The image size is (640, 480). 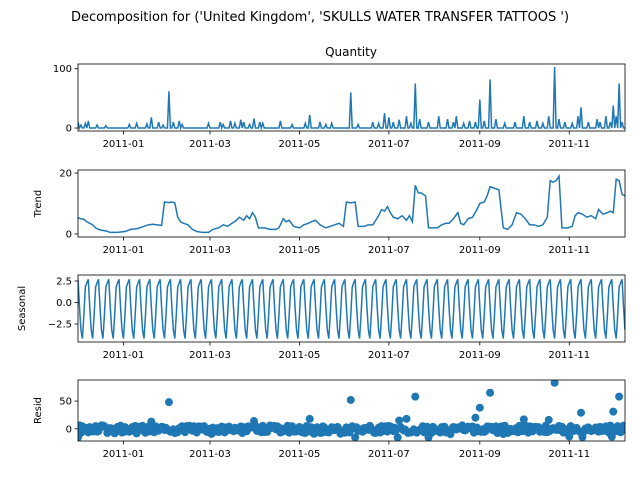 I want to click on y-tick-label-resid-1: 50, so click(x=65, y=402).